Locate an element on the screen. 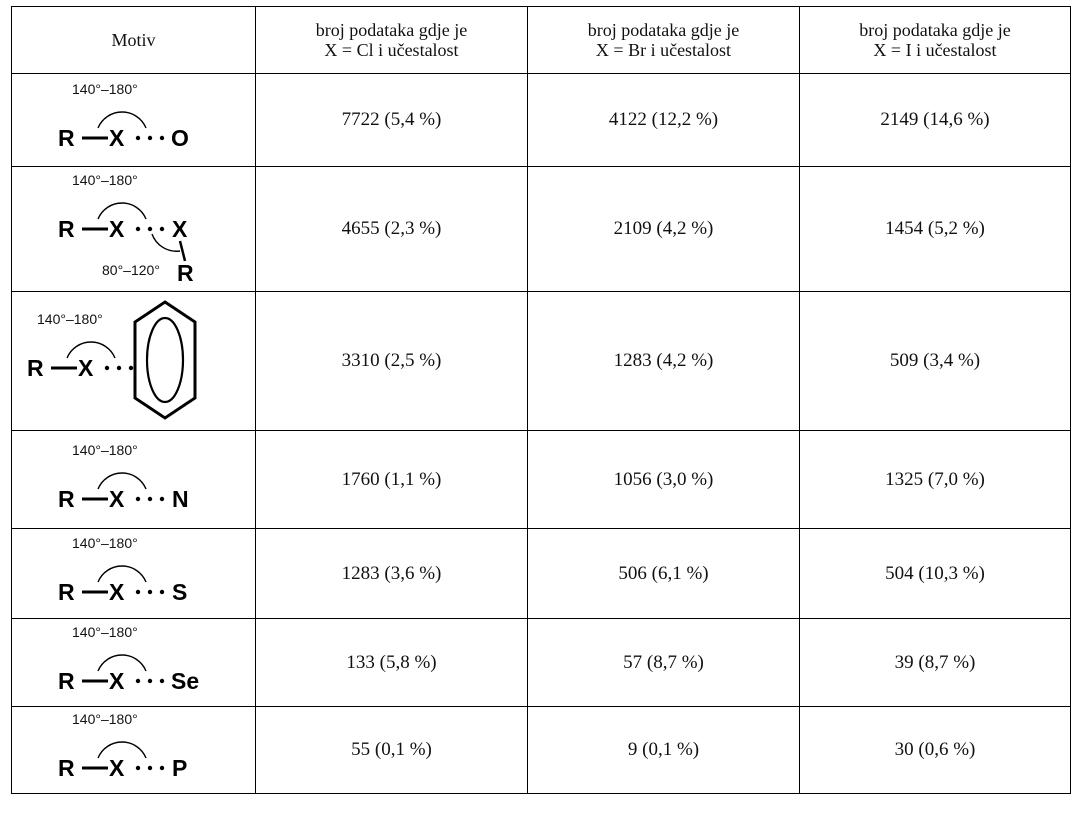  header-cl-line1: broj podataka gdje je is located at coordinates (391, 30).